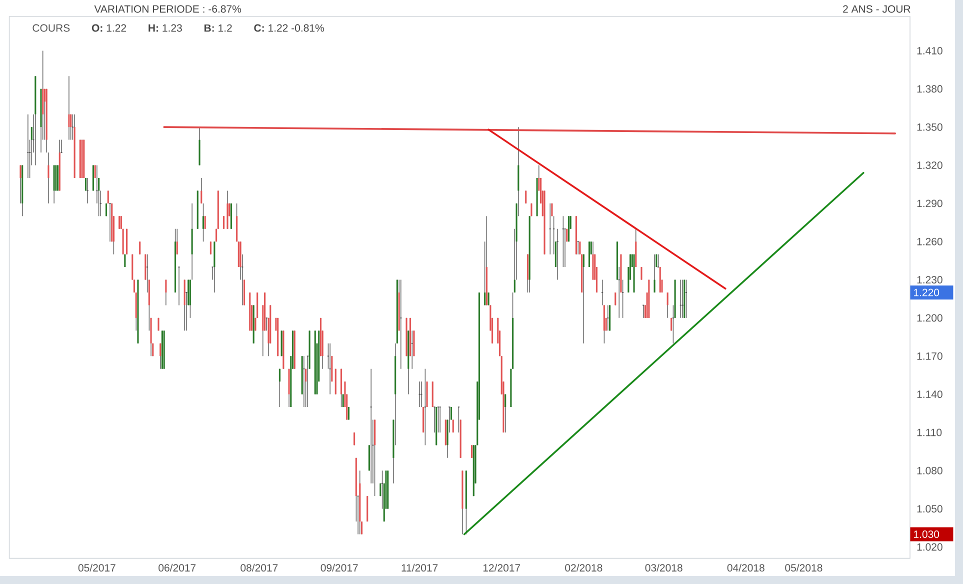 The width and height of the screenshot is (963, 584). Describe the element at coordinates (929, 50) in the screenshot. I see `y-tick-label: 1.410` at that location.